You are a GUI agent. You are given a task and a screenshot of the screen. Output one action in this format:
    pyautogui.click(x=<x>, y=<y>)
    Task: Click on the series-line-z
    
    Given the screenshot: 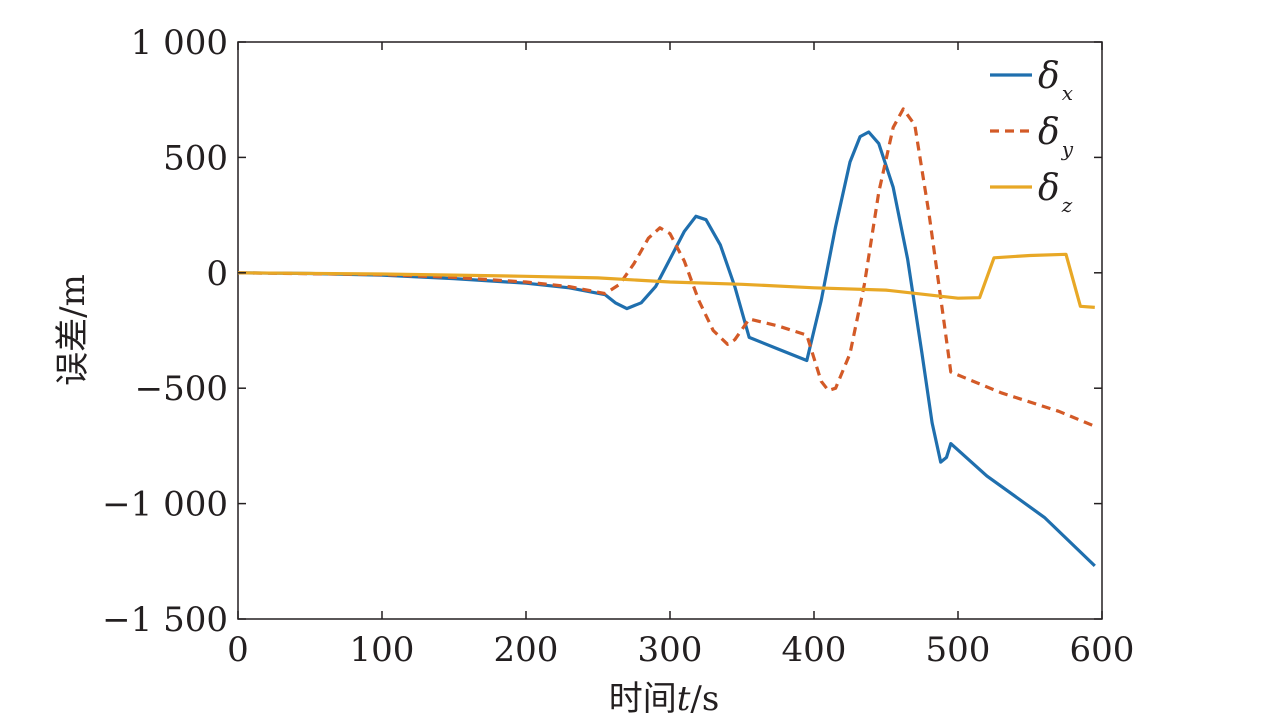 What is the action you would take?
    pyautogui.click(x=666, y=280)
    